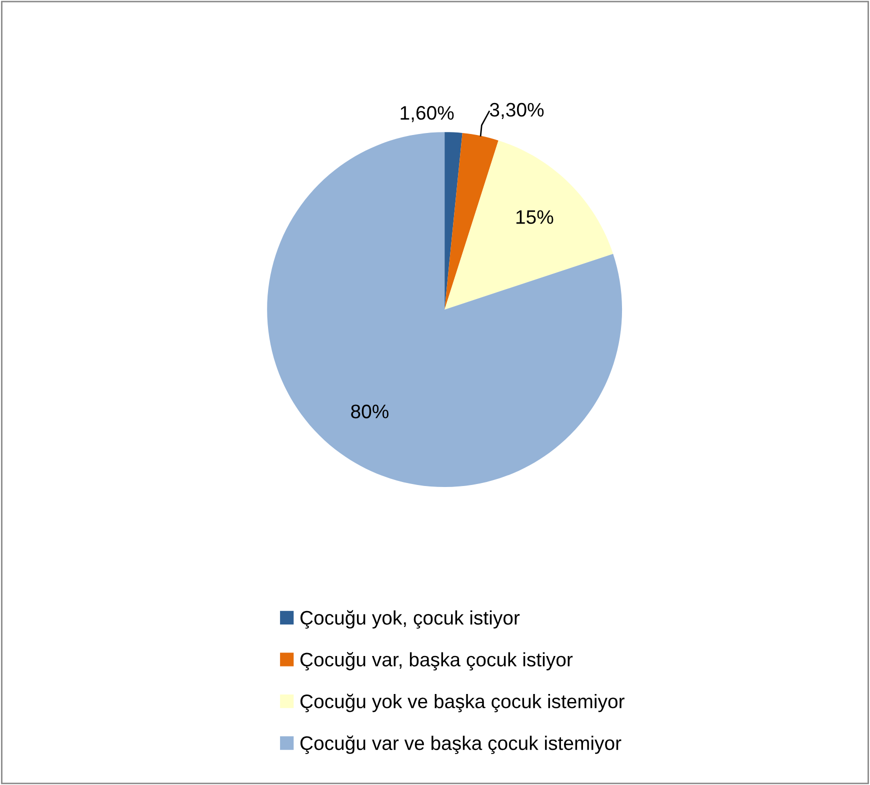 This screenshot has width=870, height=785. I want to click on legend-label: Çocuğu yok ve başka çocuk istemiyor, so click(462, 703).